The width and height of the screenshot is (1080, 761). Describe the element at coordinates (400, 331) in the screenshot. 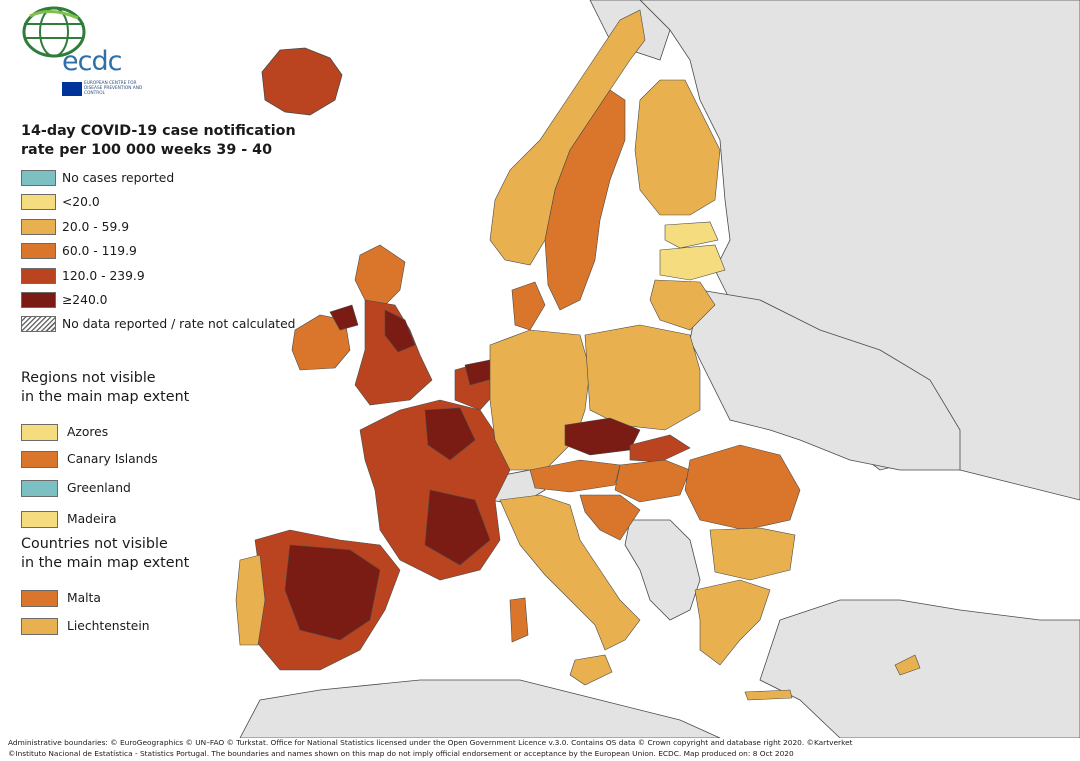

I see `north-england-hotspot` at that location.